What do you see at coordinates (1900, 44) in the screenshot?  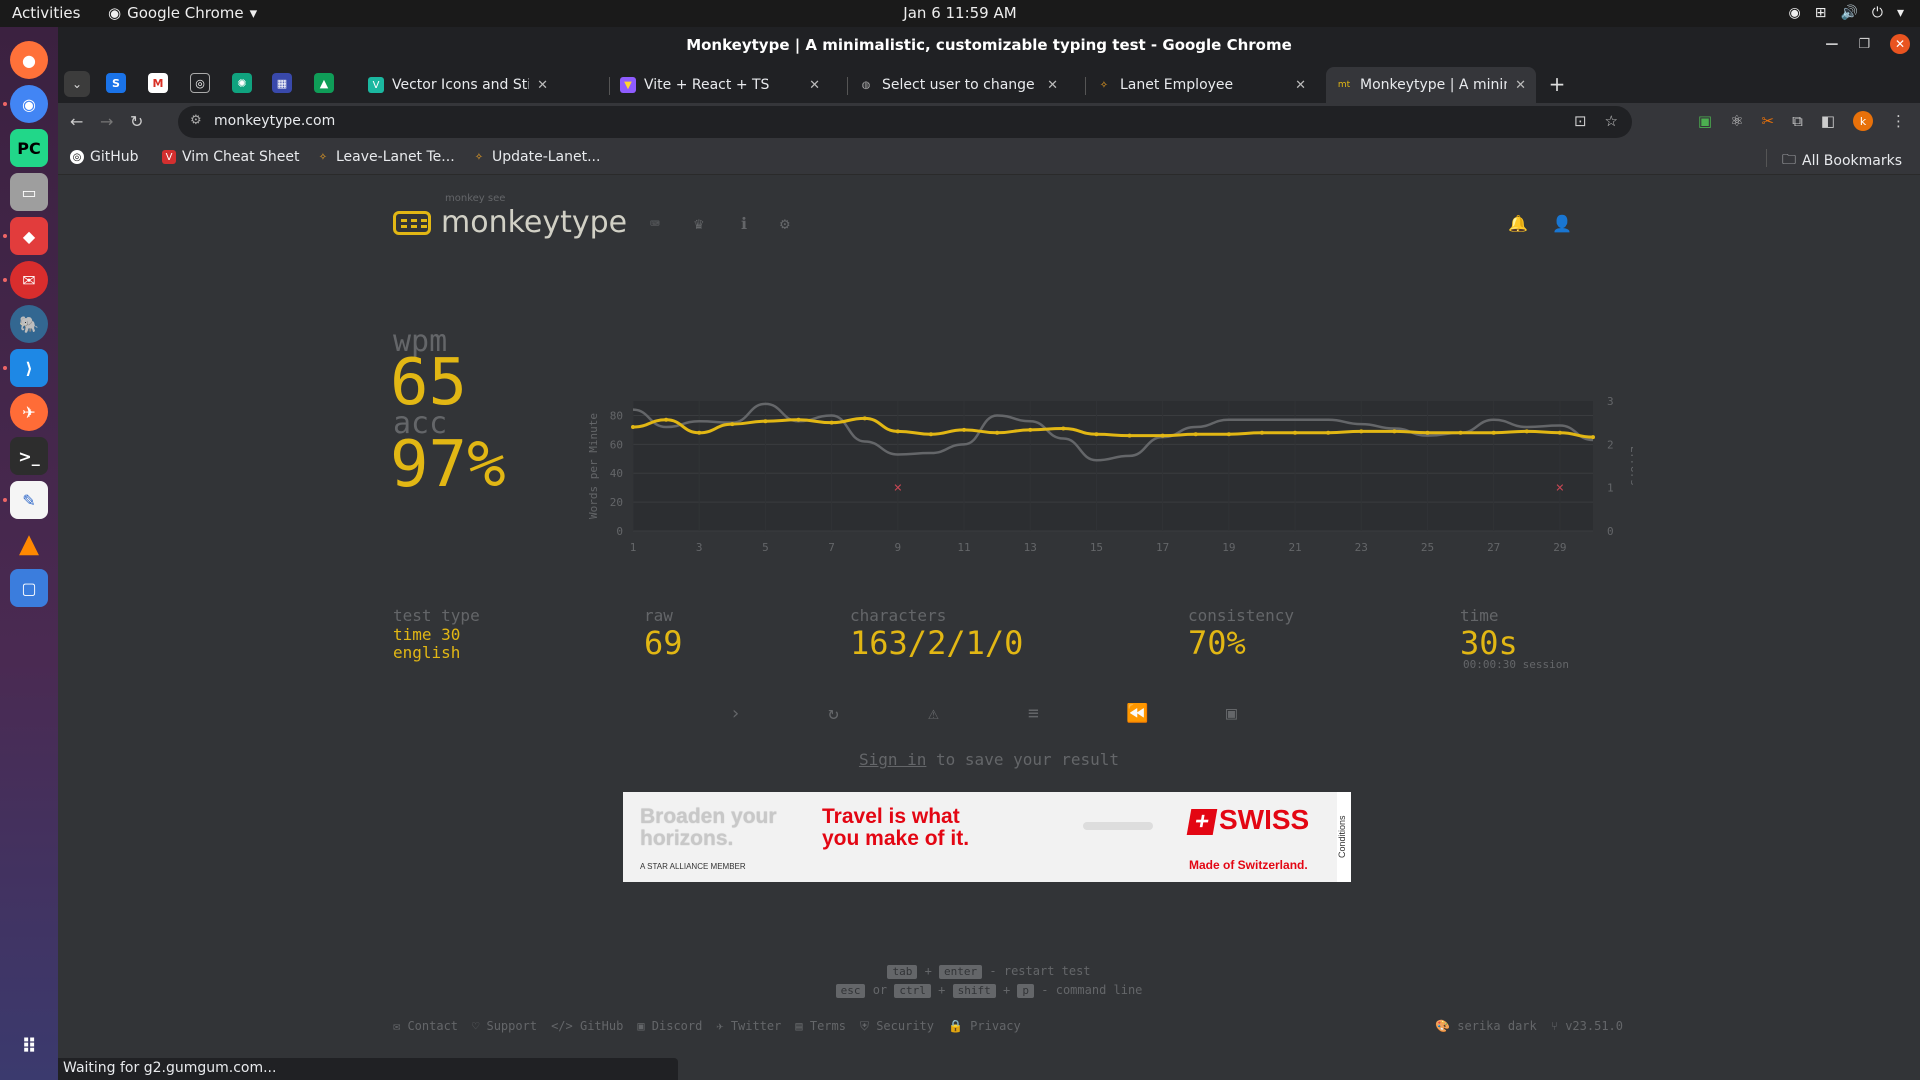 I see `close-window-icon: ✕` at bounding box center [1900, 44].